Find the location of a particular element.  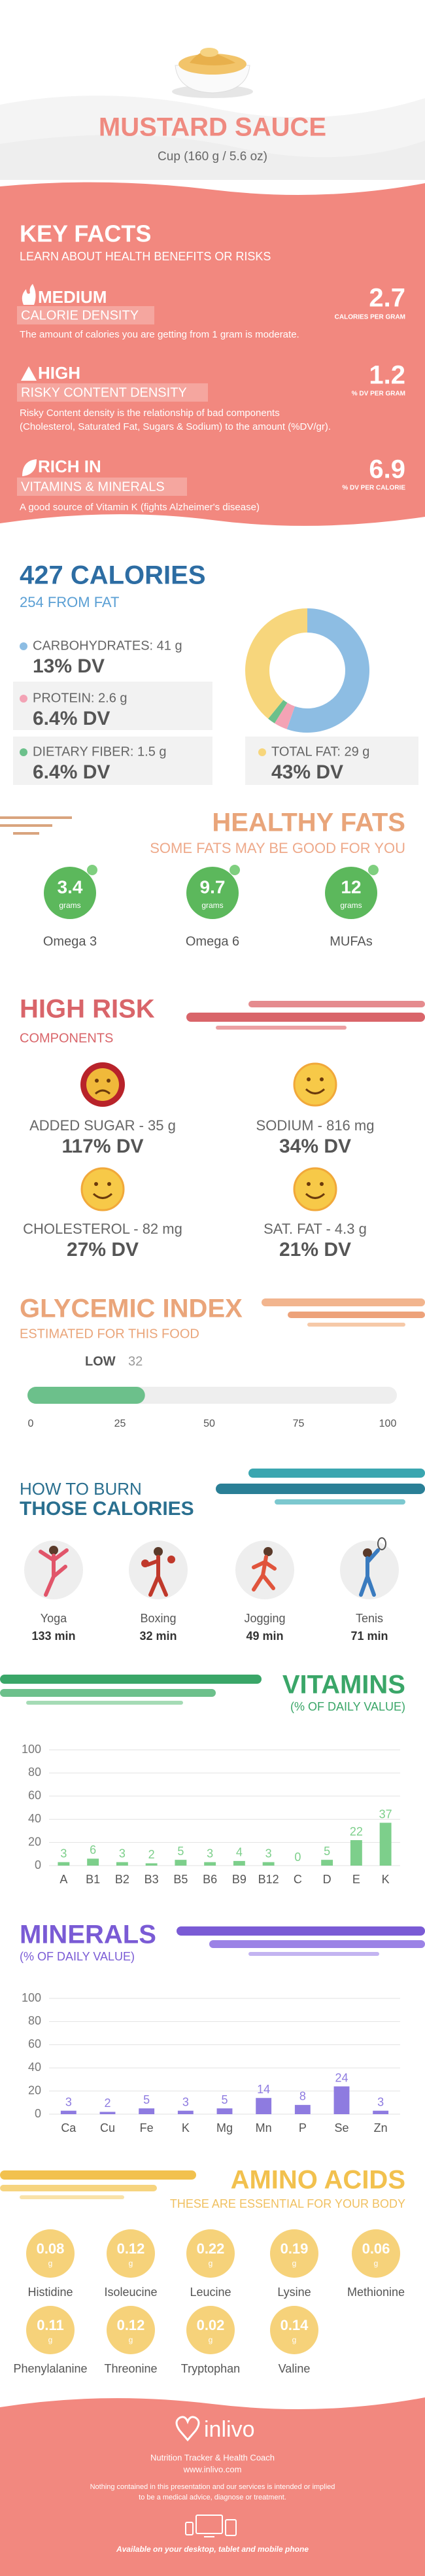

label-band is located at coordinates (85, 315).